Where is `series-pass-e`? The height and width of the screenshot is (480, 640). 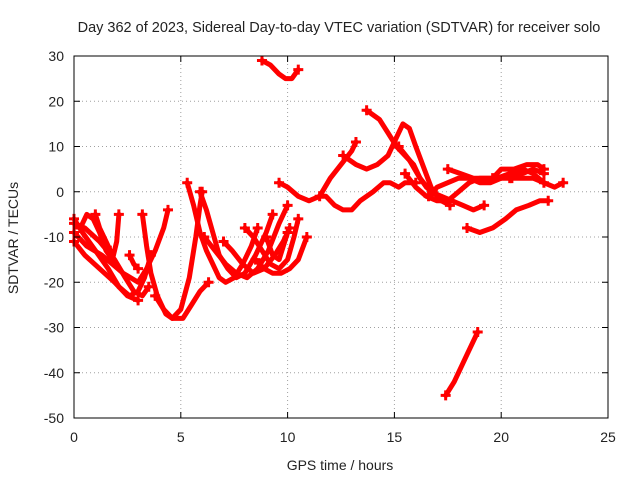
series-pass-e is located at coordinates (99, 236).